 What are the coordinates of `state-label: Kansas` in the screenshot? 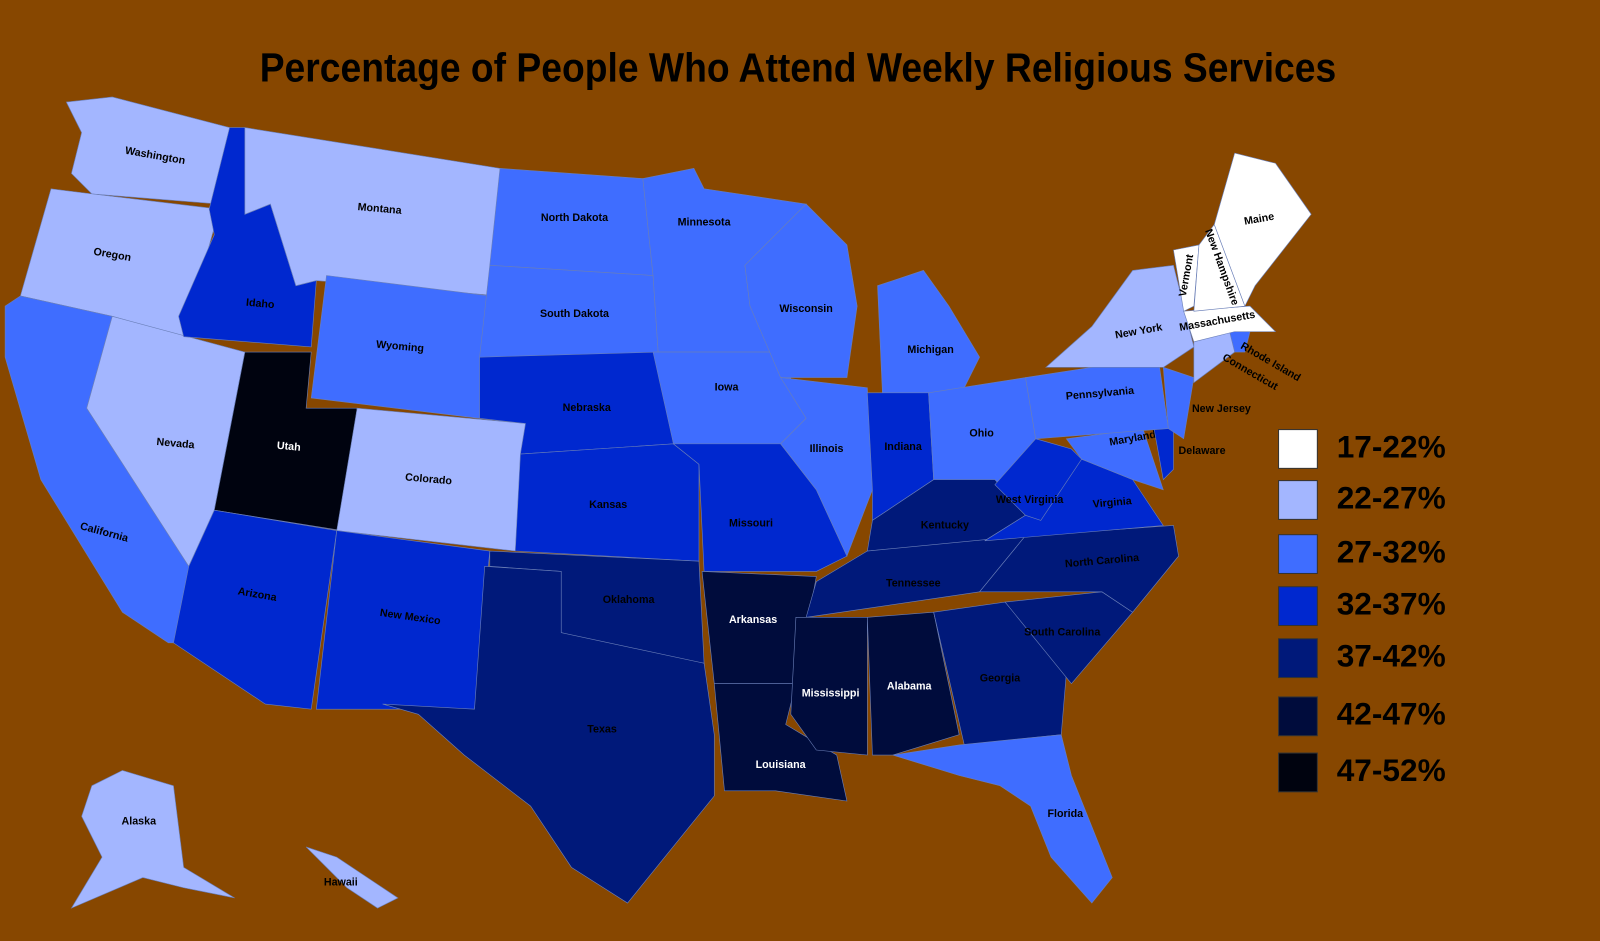 It's located at (608, 505).